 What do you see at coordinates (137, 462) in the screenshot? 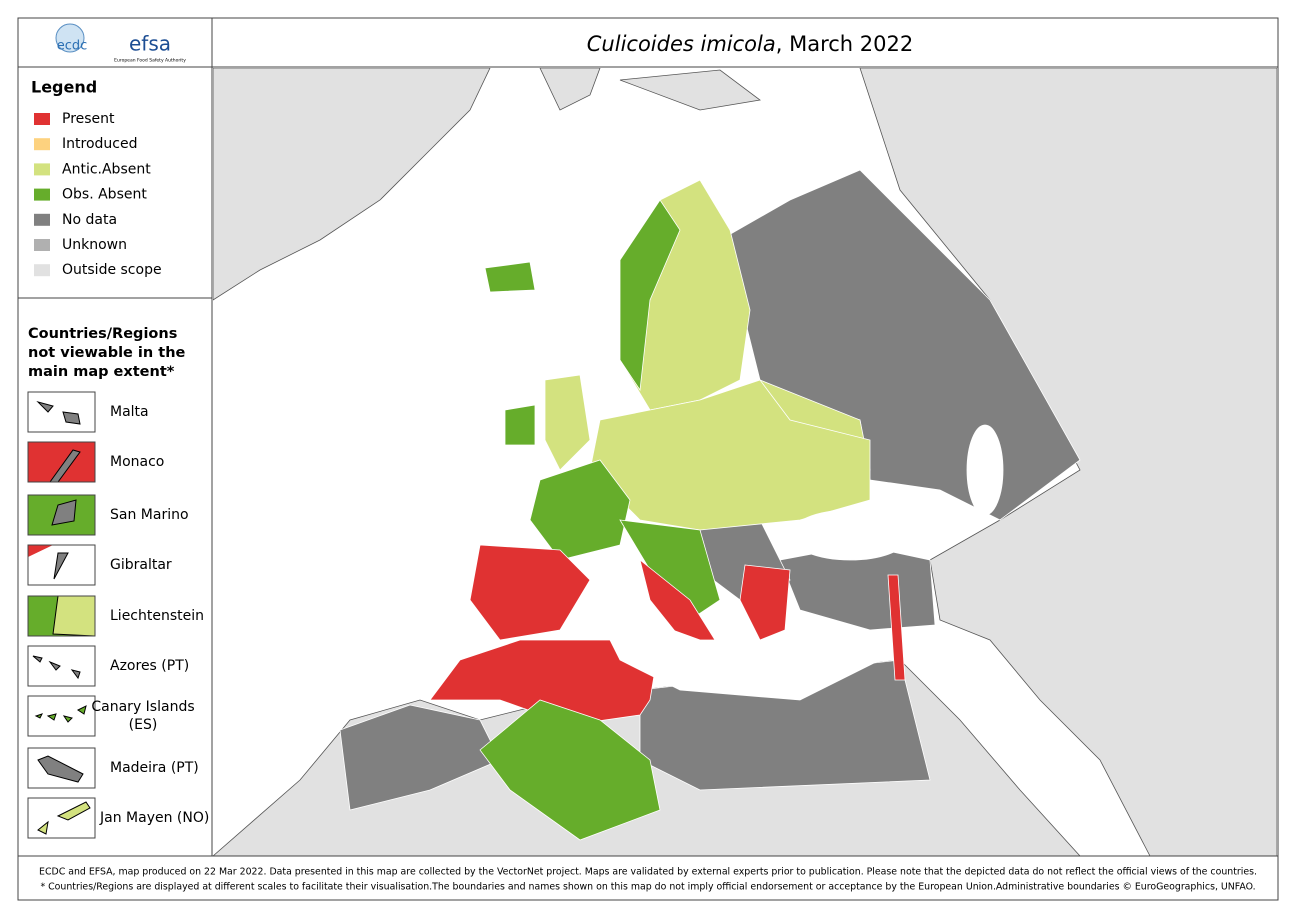
I see `inset-label: Monaco` at bounding box center [137, 462].